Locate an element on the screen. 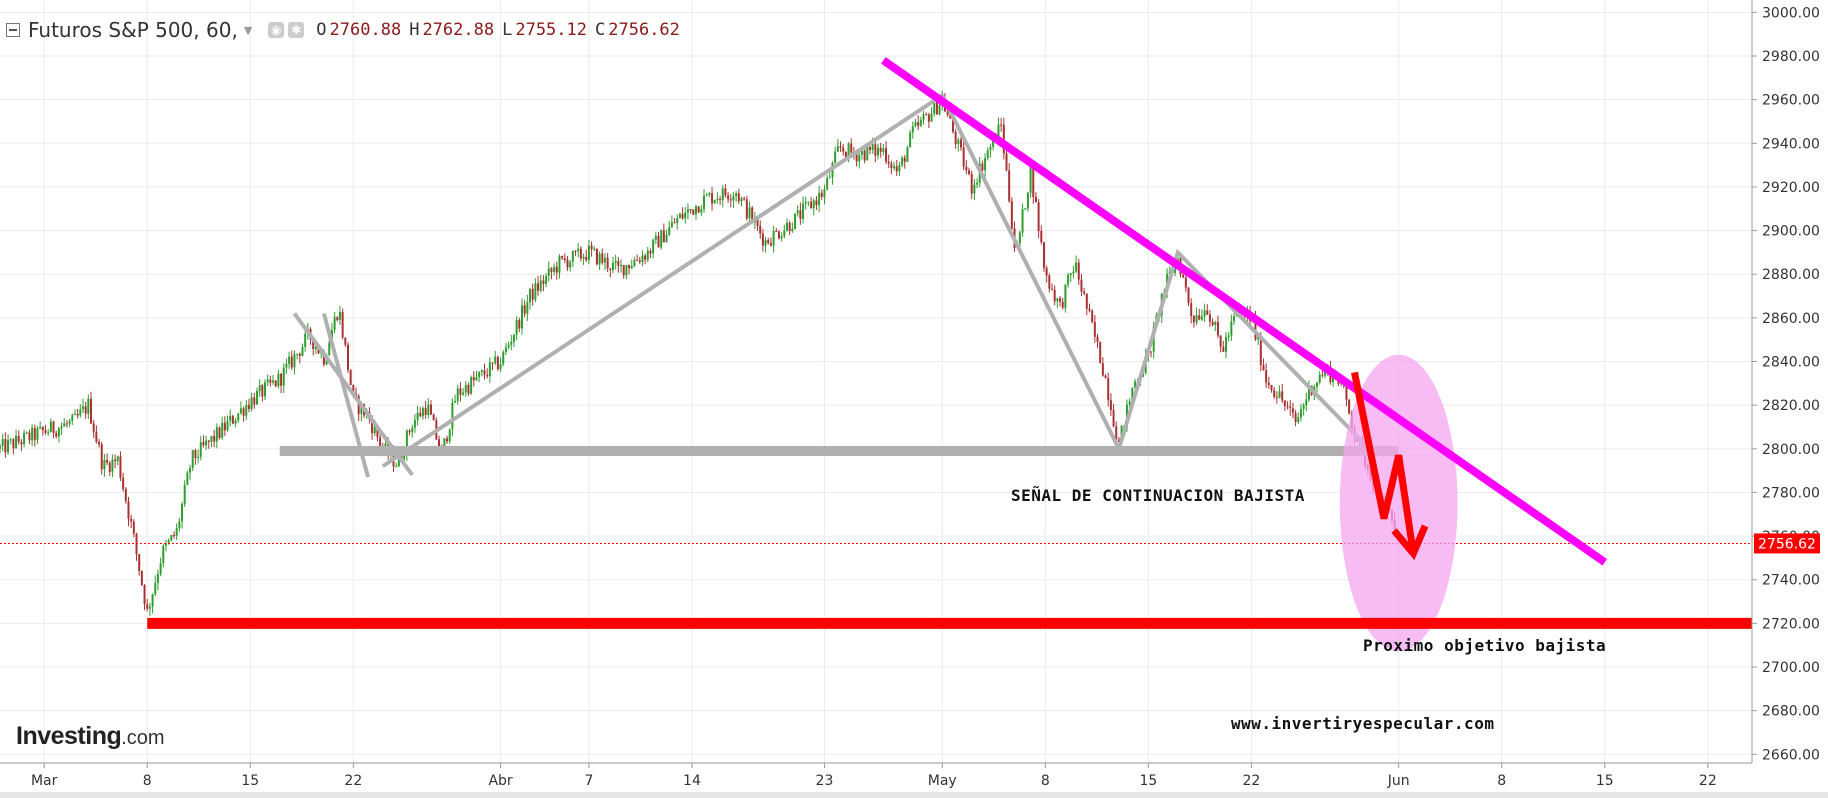  symbol-title: Futuros S&P 500, 60, is located at coordinates (133, 30).